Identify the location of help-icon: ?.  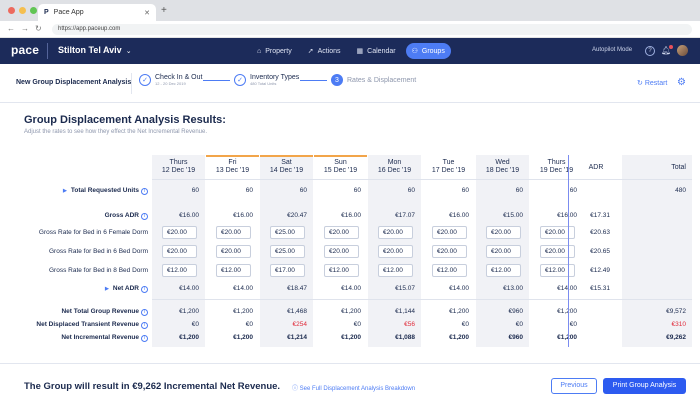
(650, 50).